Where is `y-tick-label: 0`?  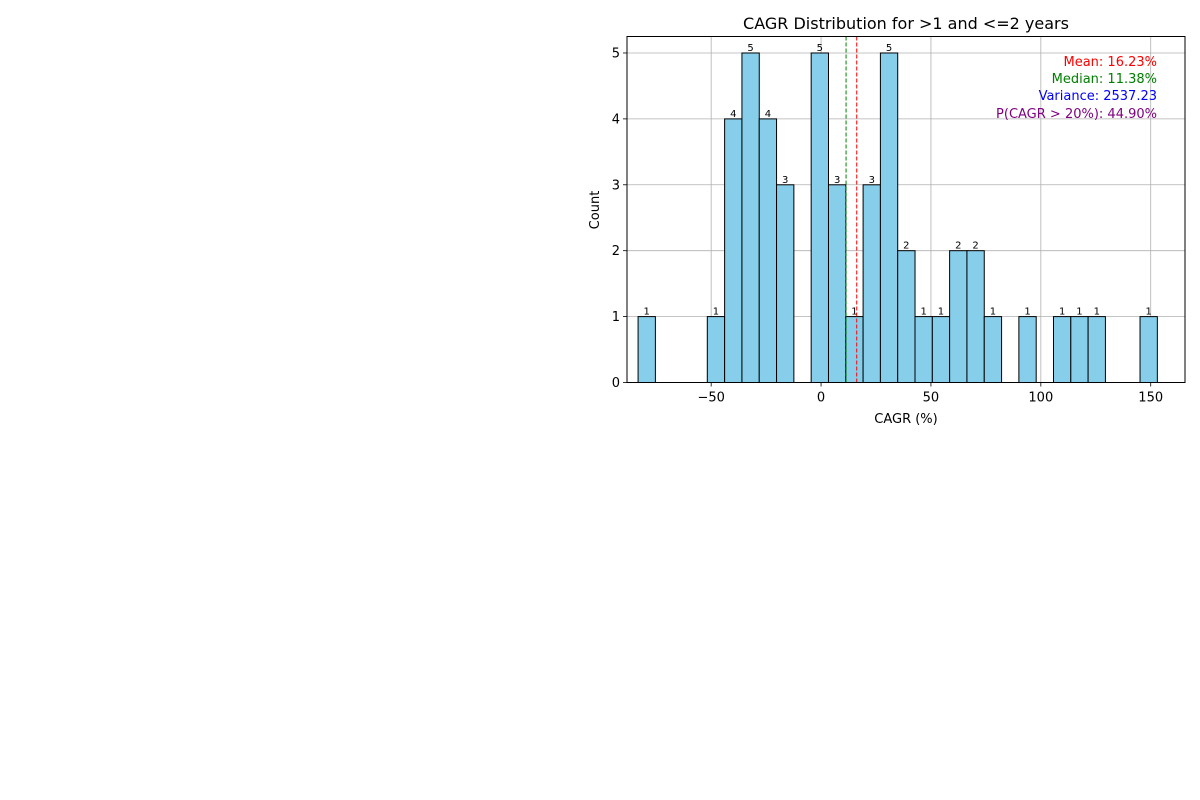
y-tick-label: 0 is located at coordinates (616, 383).